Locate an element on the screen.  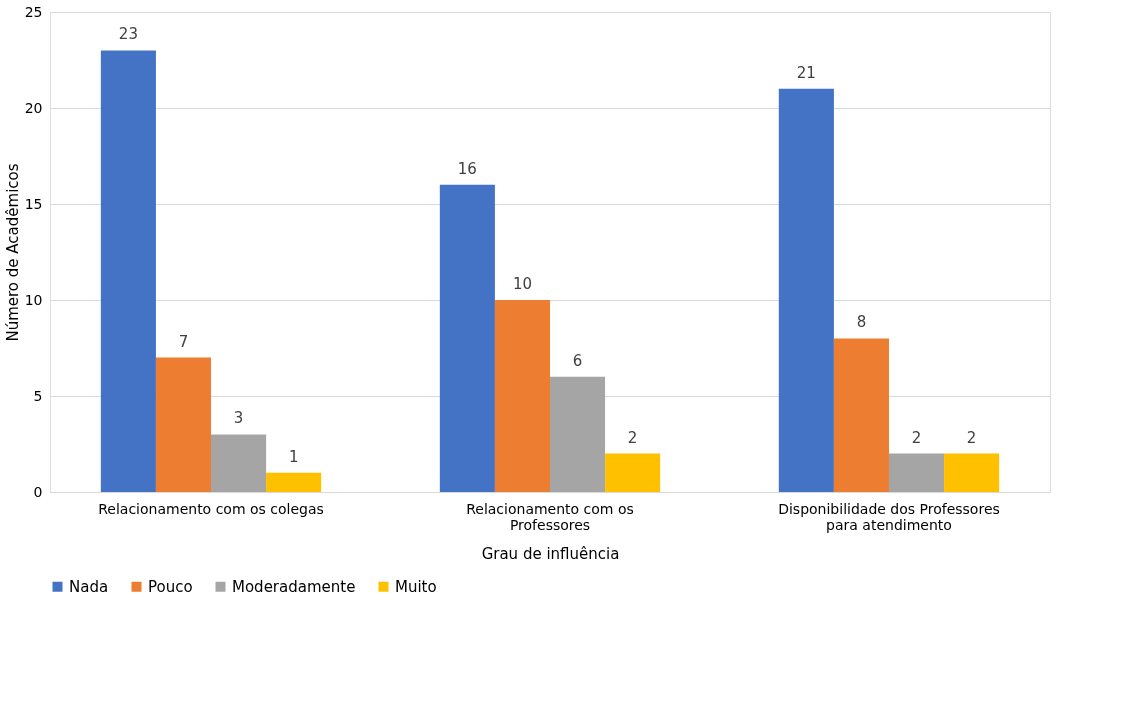
data-label: 1 is located at coordinates (293, 456).